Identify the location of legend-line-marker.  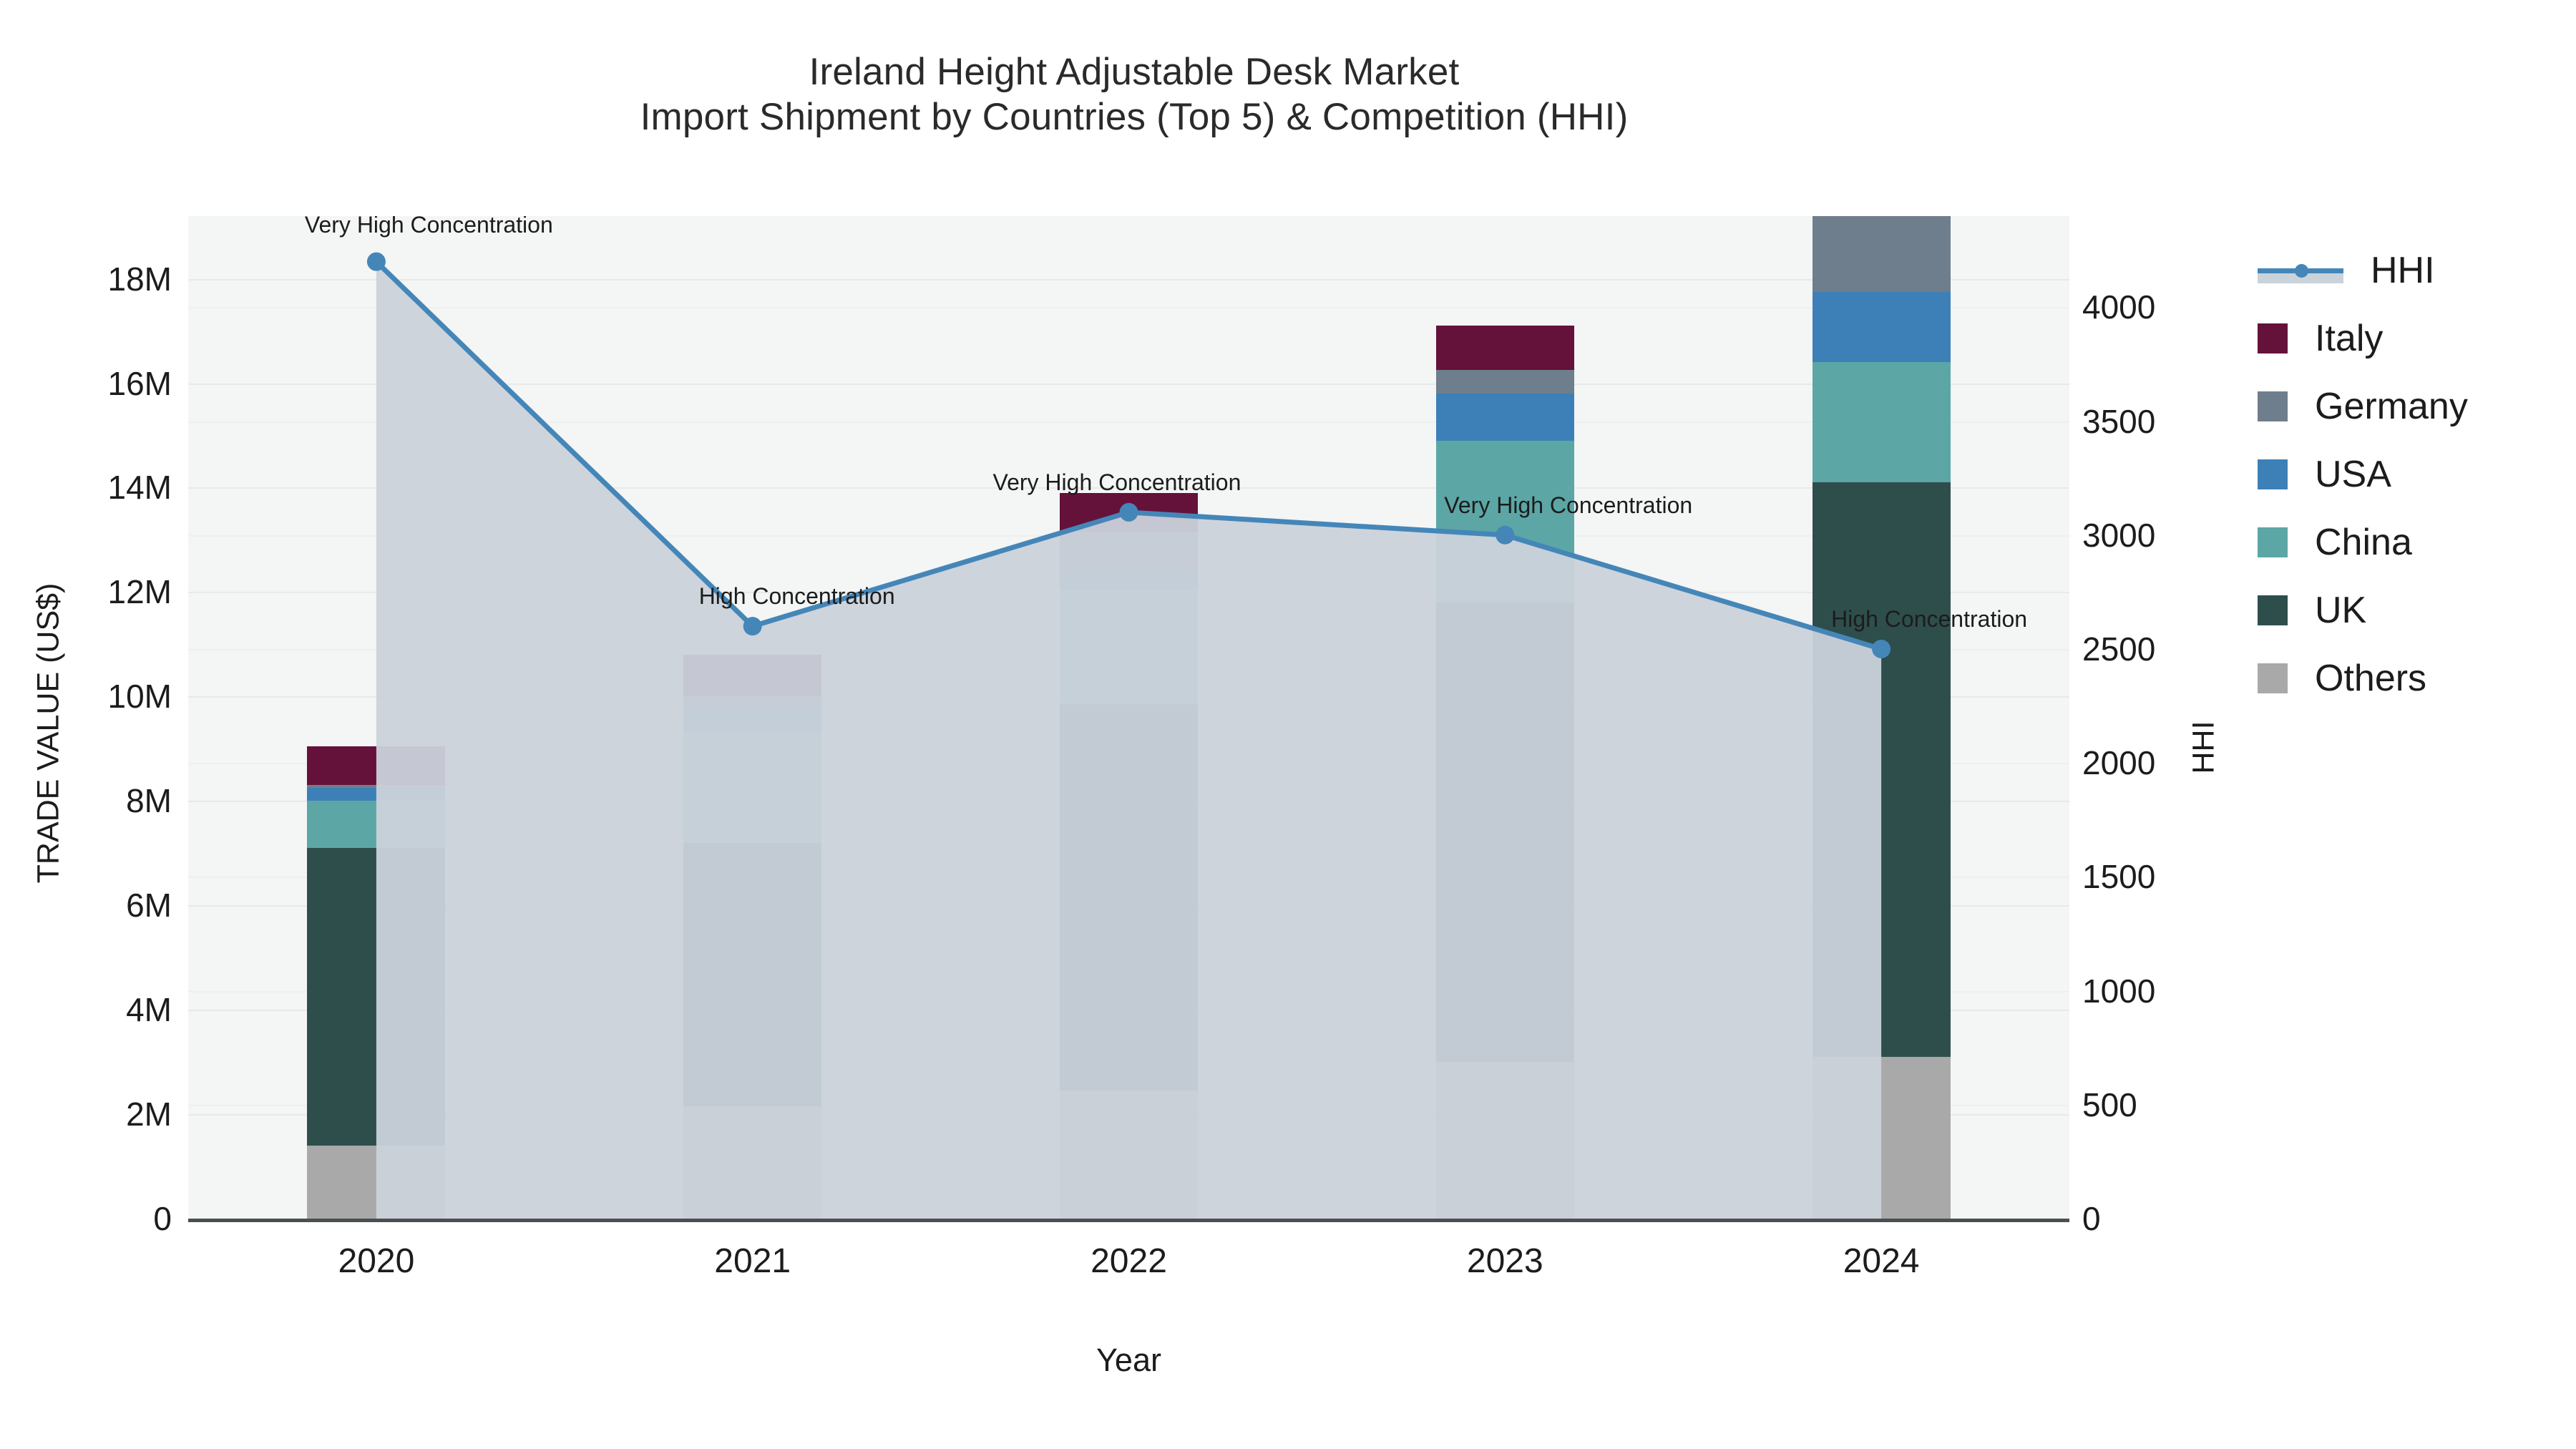
(2301, 270).